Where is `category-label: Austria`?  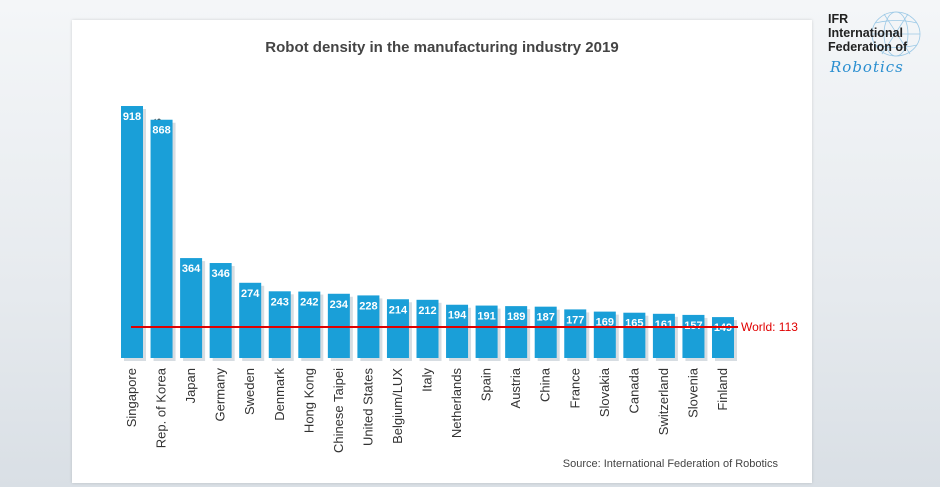 category-label: Austria is located at coordinates (515, 387).